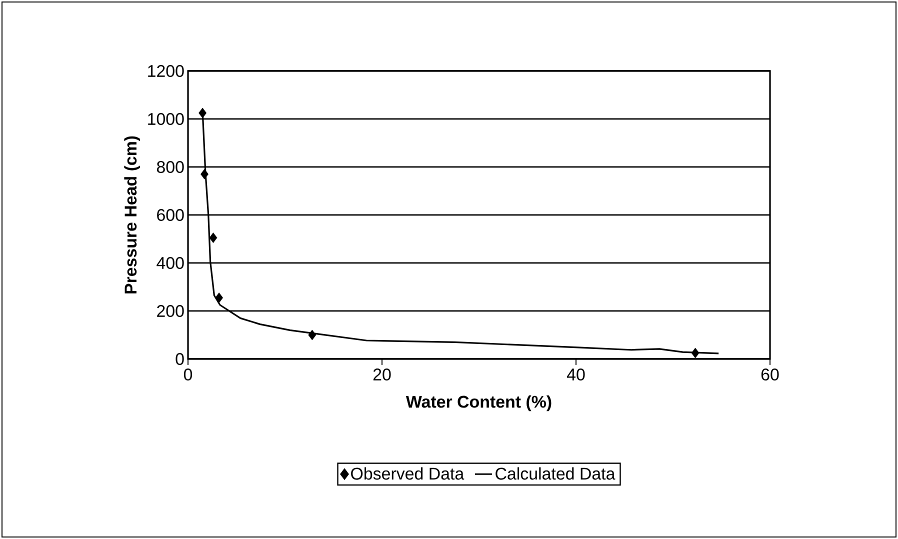 Image resolution: width=898 pixels, height=539 pixels. Describe the element at coordinates (407, 473) in the screenshot. I see `legend-label: Observed Data` at that location.